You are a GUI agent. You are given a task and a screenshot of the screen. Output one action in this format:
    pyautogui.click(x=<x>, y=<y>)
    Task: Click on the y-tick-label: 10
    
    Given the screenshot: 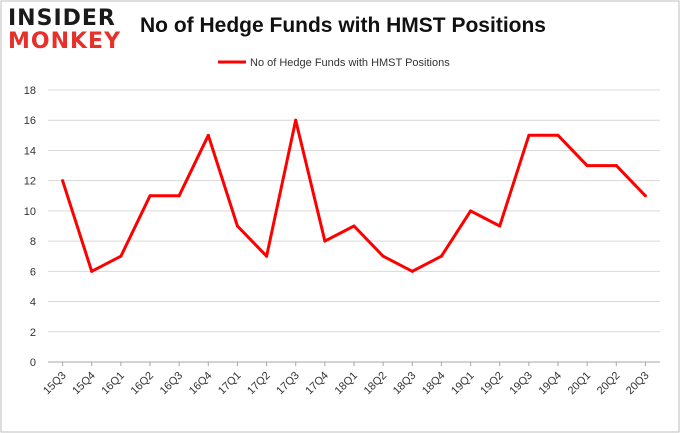 What is the action you would take?
    pyautogui.click(x=30, y=212)
    